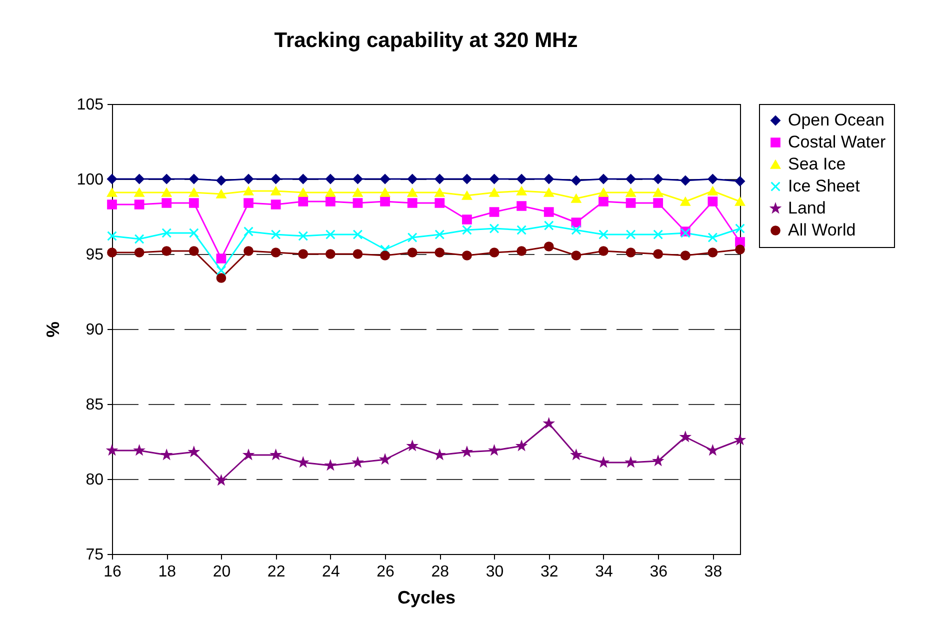  I want to click on x-tick-label: 16, so click(113, 572).